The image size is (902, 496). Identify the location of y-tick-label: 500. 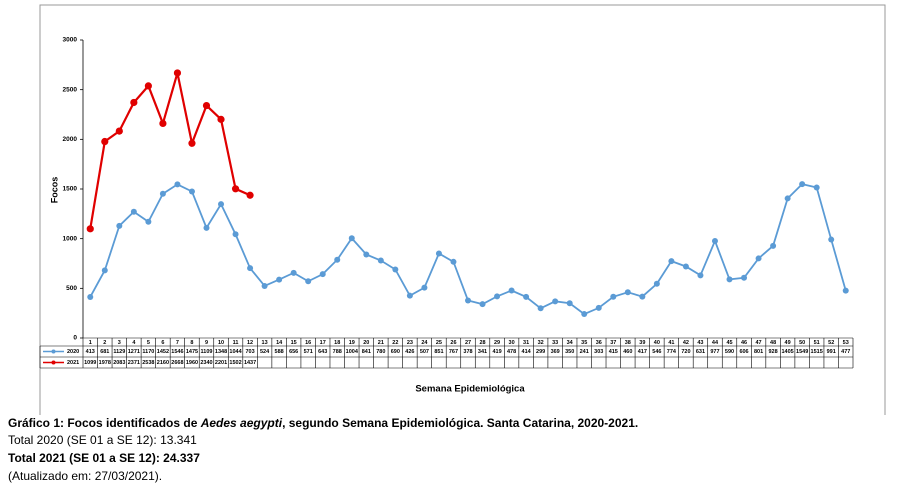
(71, 288).